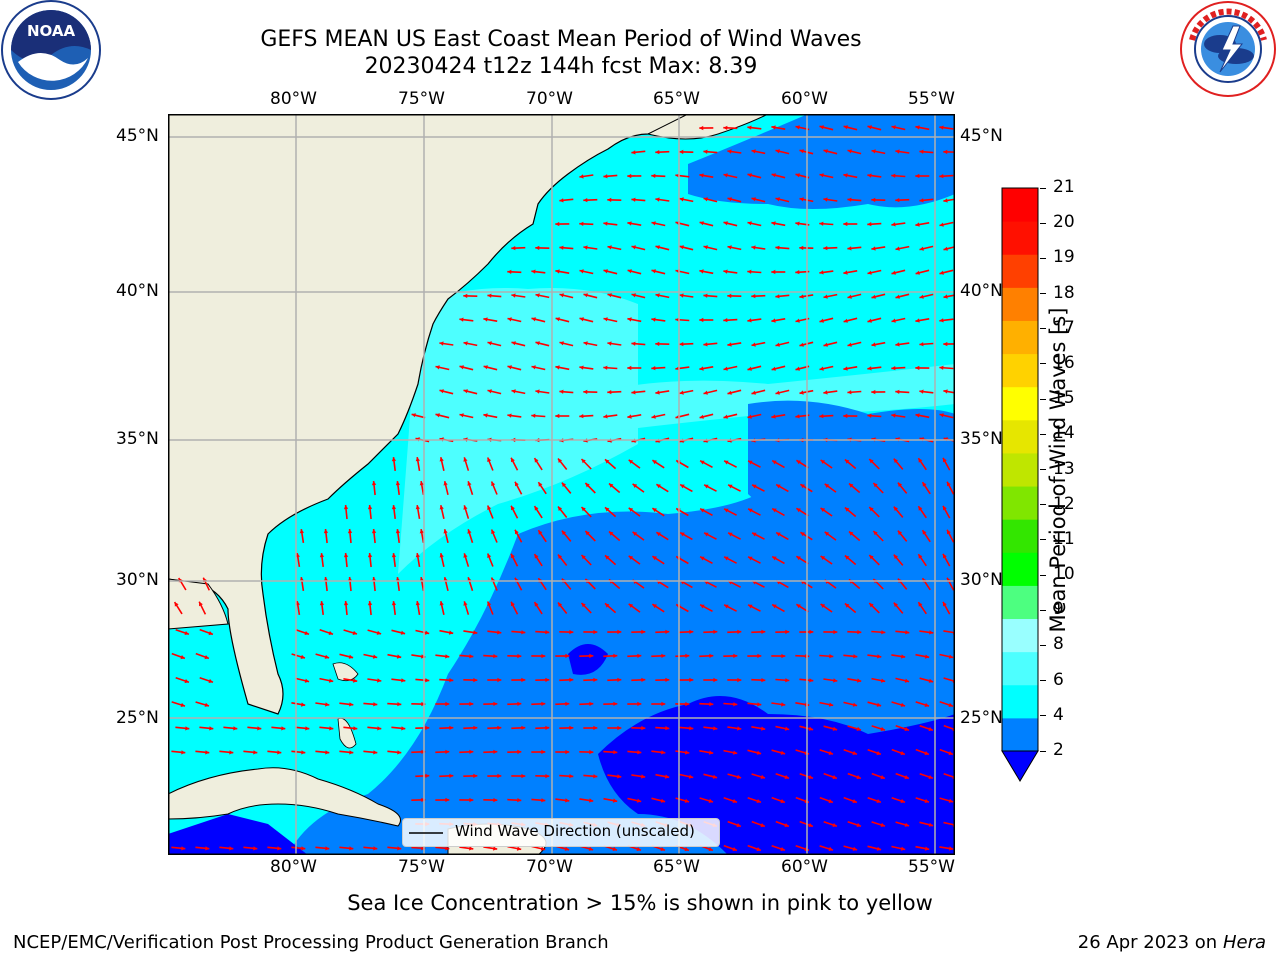 This screenshot has height=960, width=1280. Describe the element at coordinates (1064, 468) in the screenshot. I see `colorbar-tick-label: 13` at that location.